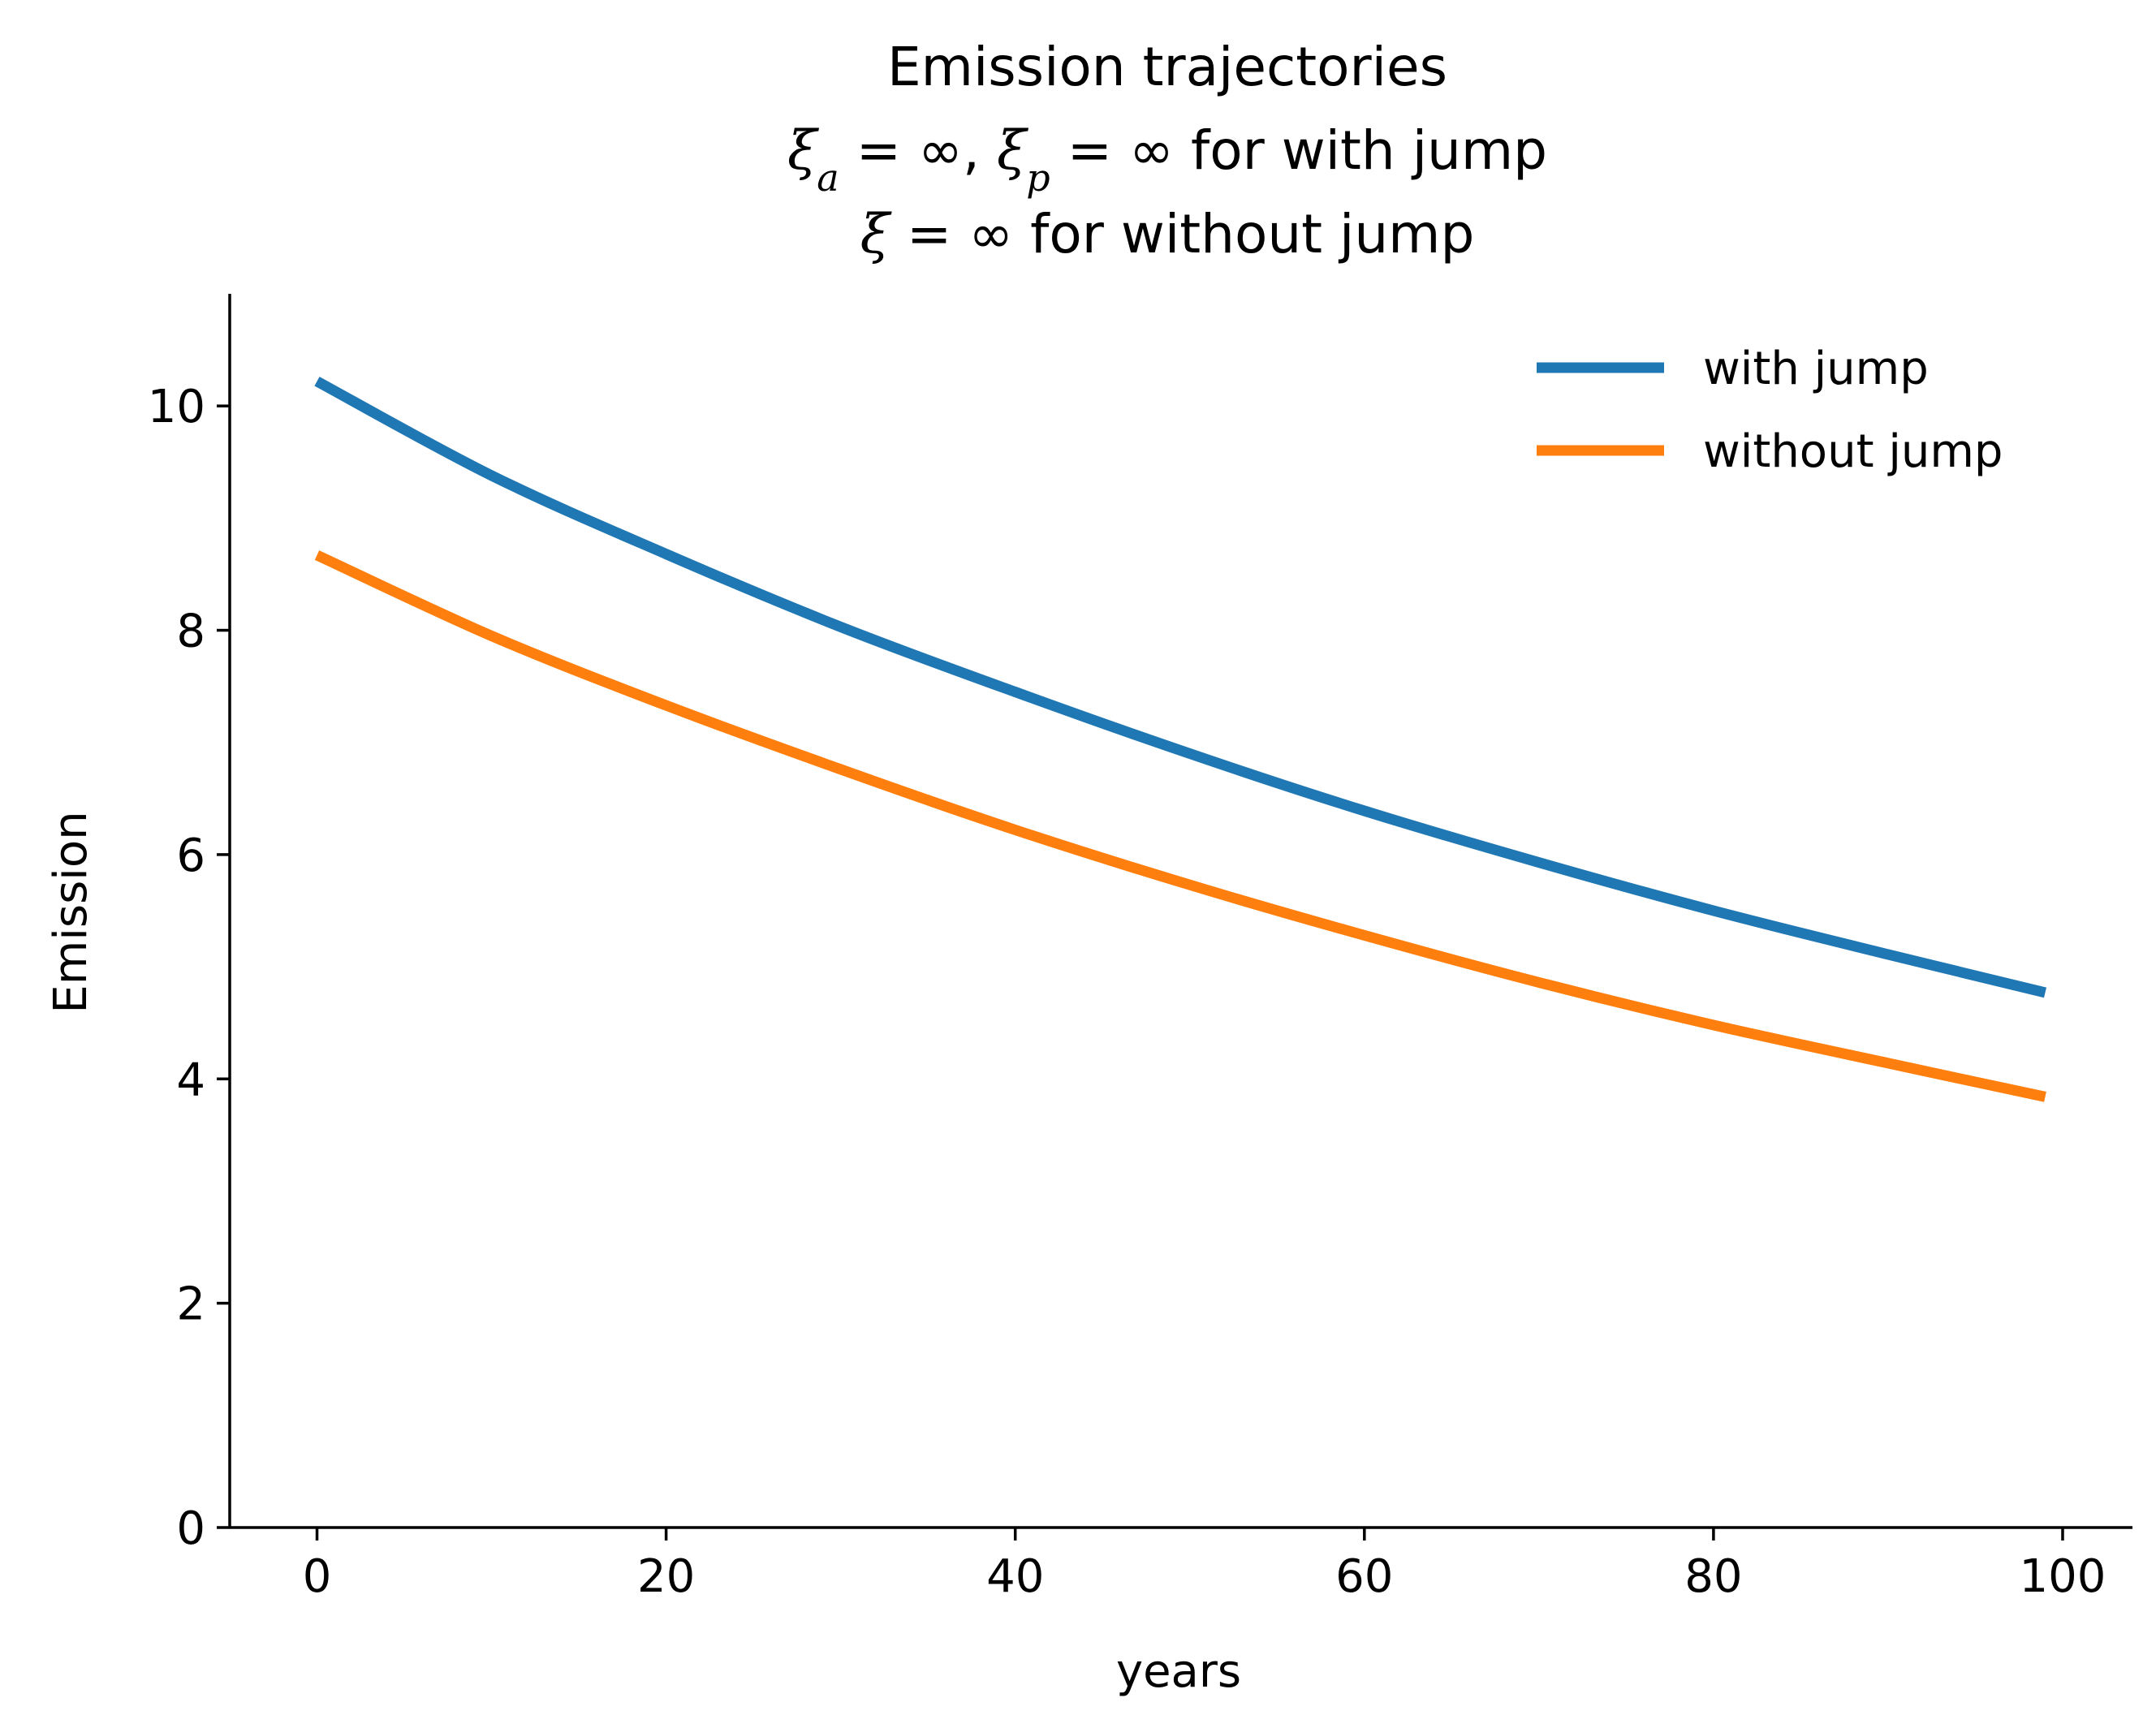  What do you see at coordinates (1178, 1671) in the screenshot?
I see `x-axis-label: years` at bounding box center [1178, 1671].